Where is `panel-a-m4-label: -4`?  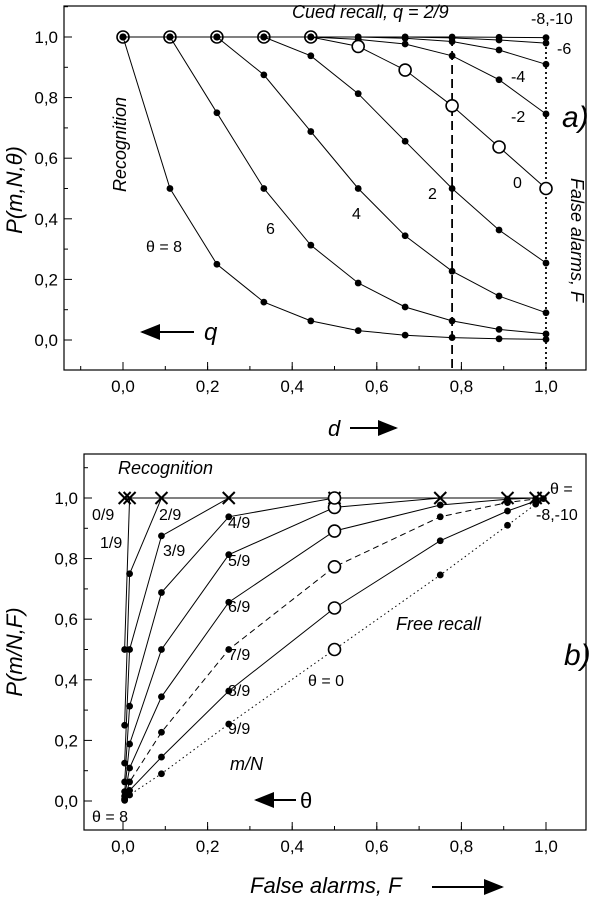 panel-a-m4-label: -4 is located at coordinates (518, 77).